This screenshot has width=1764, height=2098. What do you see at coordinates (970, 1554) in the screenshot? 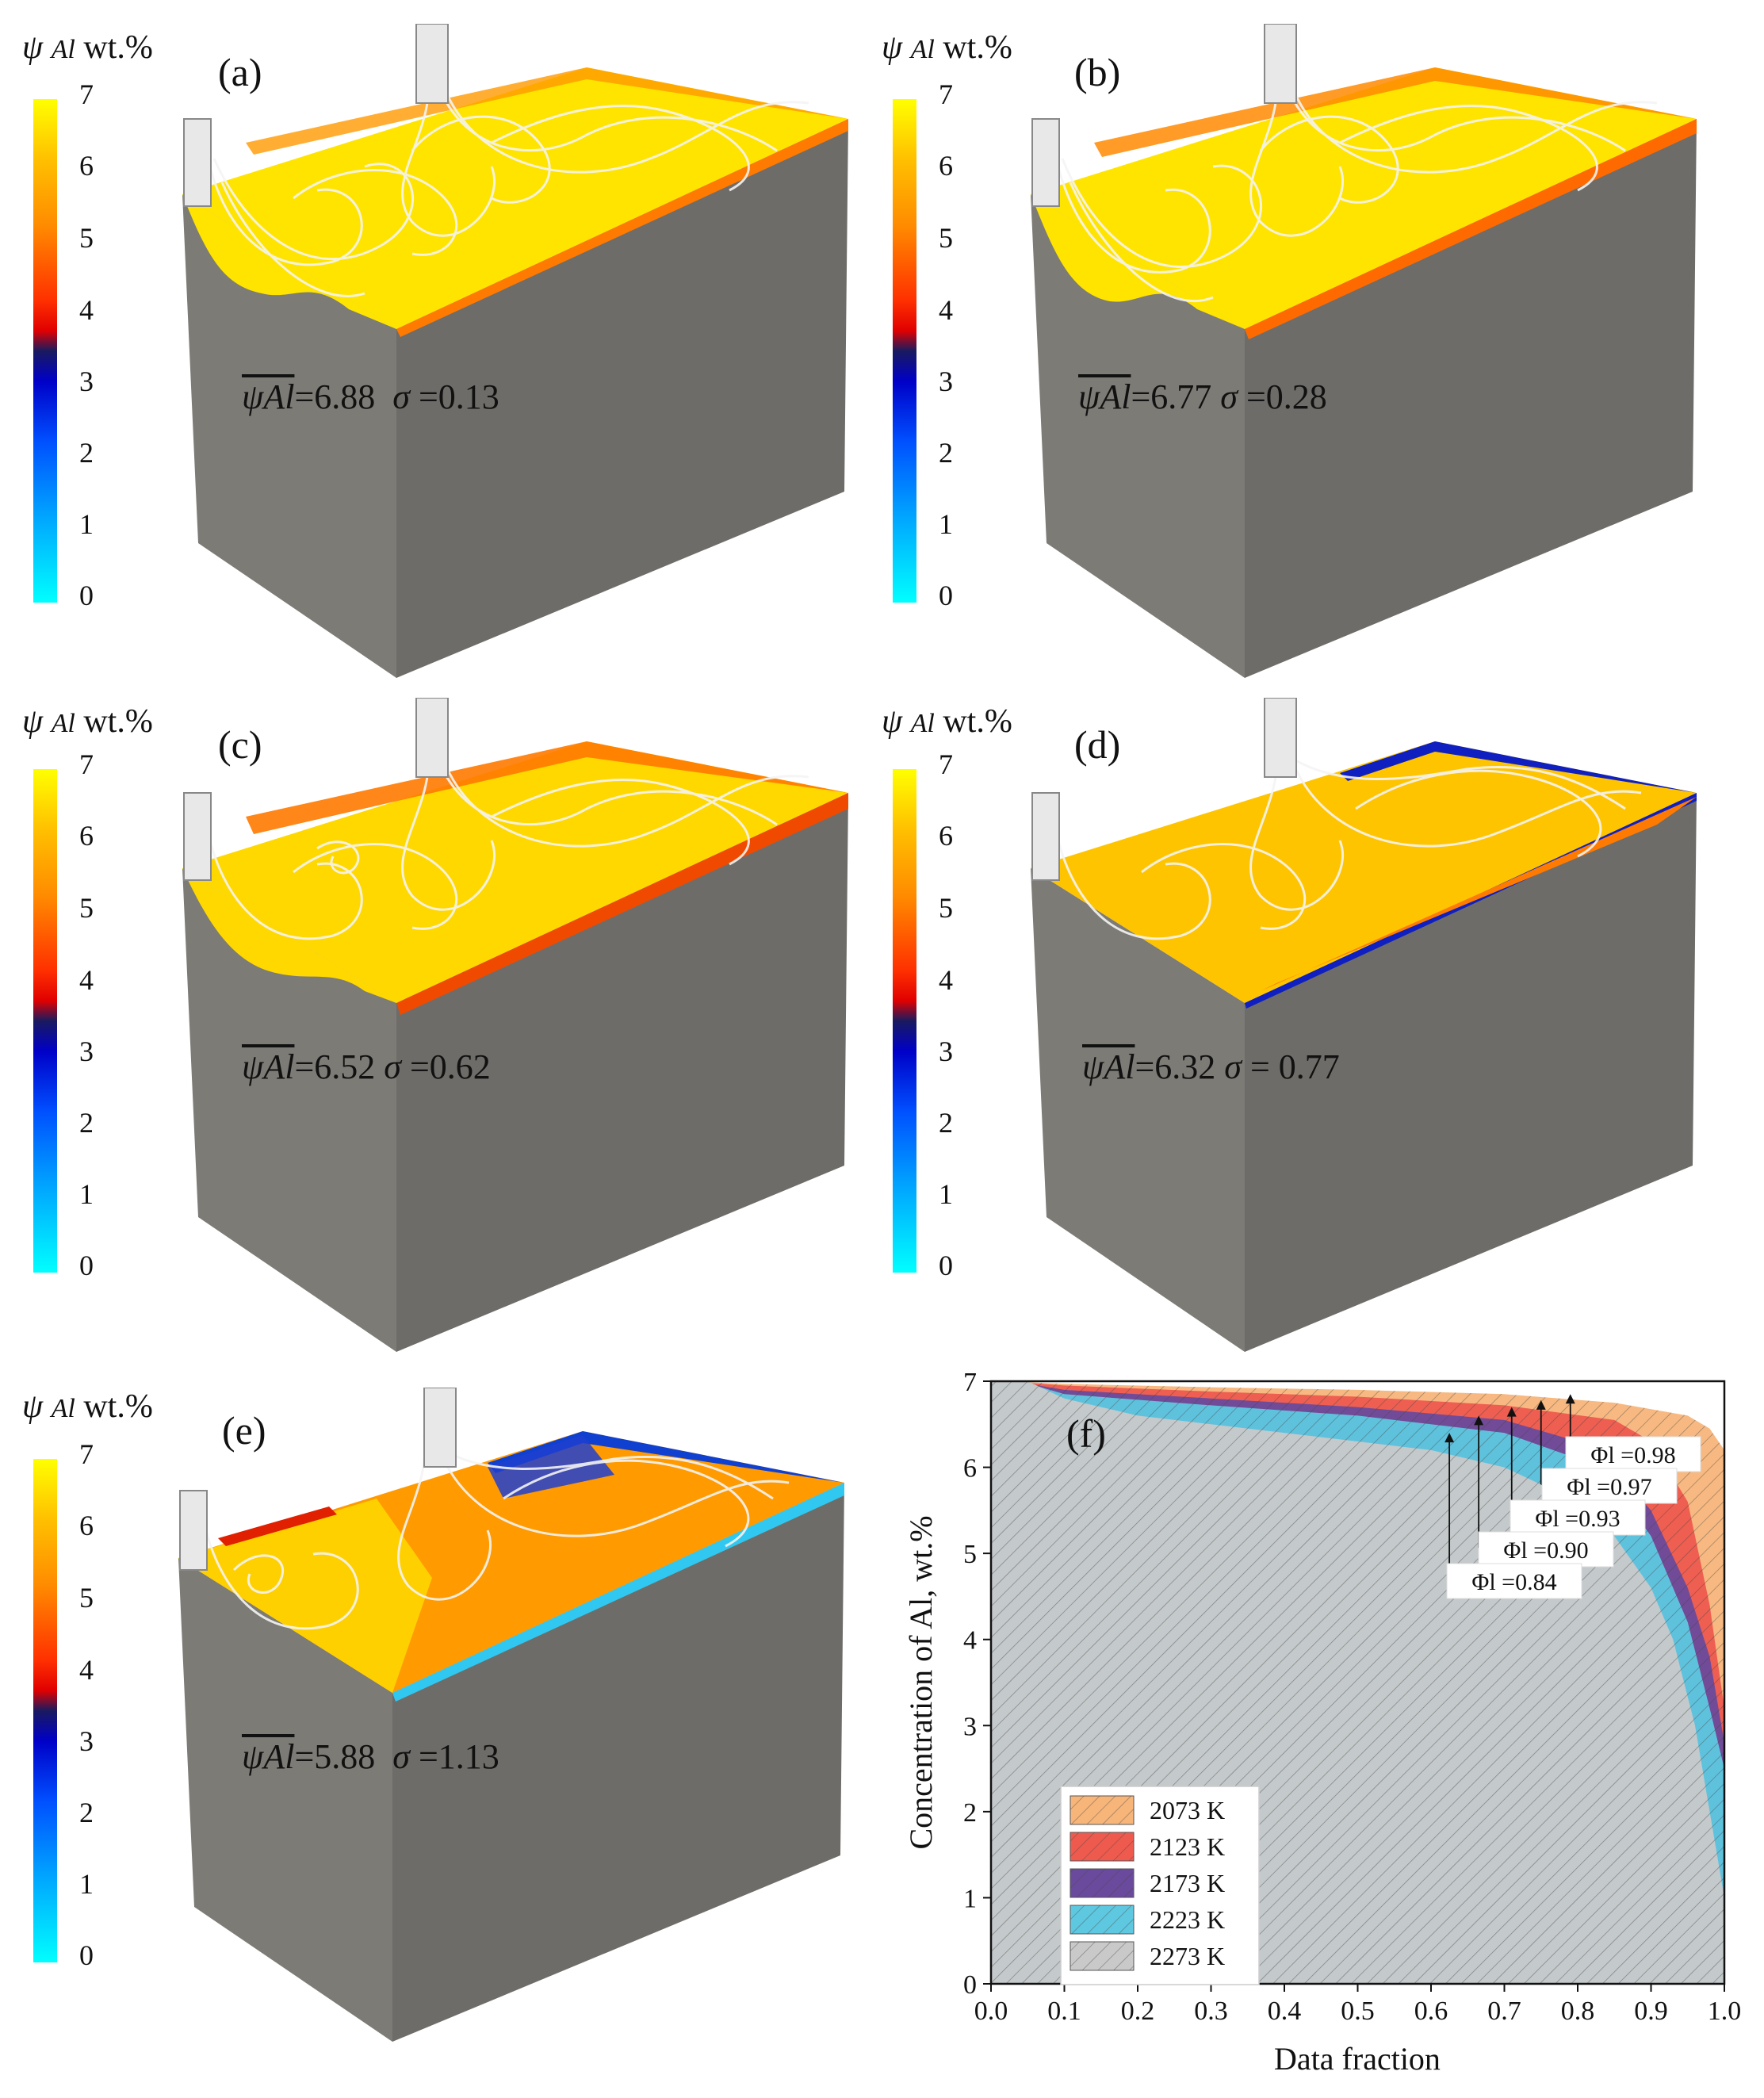
I see `y-tick-label: 5` at bounding box center [970, 1554].